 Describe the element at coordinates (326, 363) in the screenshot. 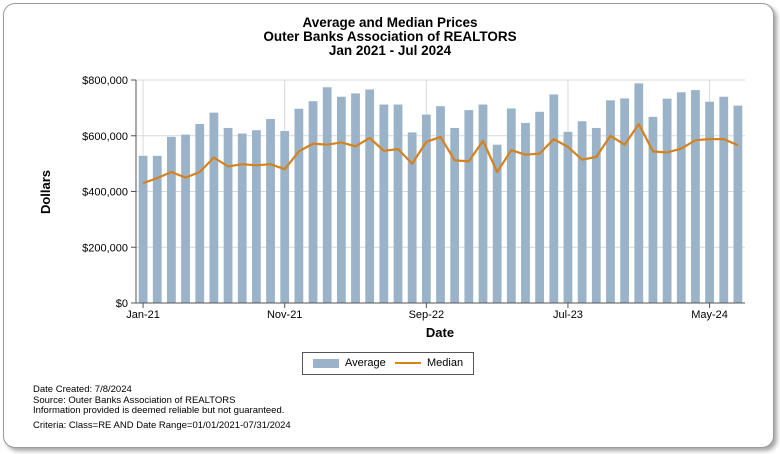

I see `legend-swatch-average` at that location.